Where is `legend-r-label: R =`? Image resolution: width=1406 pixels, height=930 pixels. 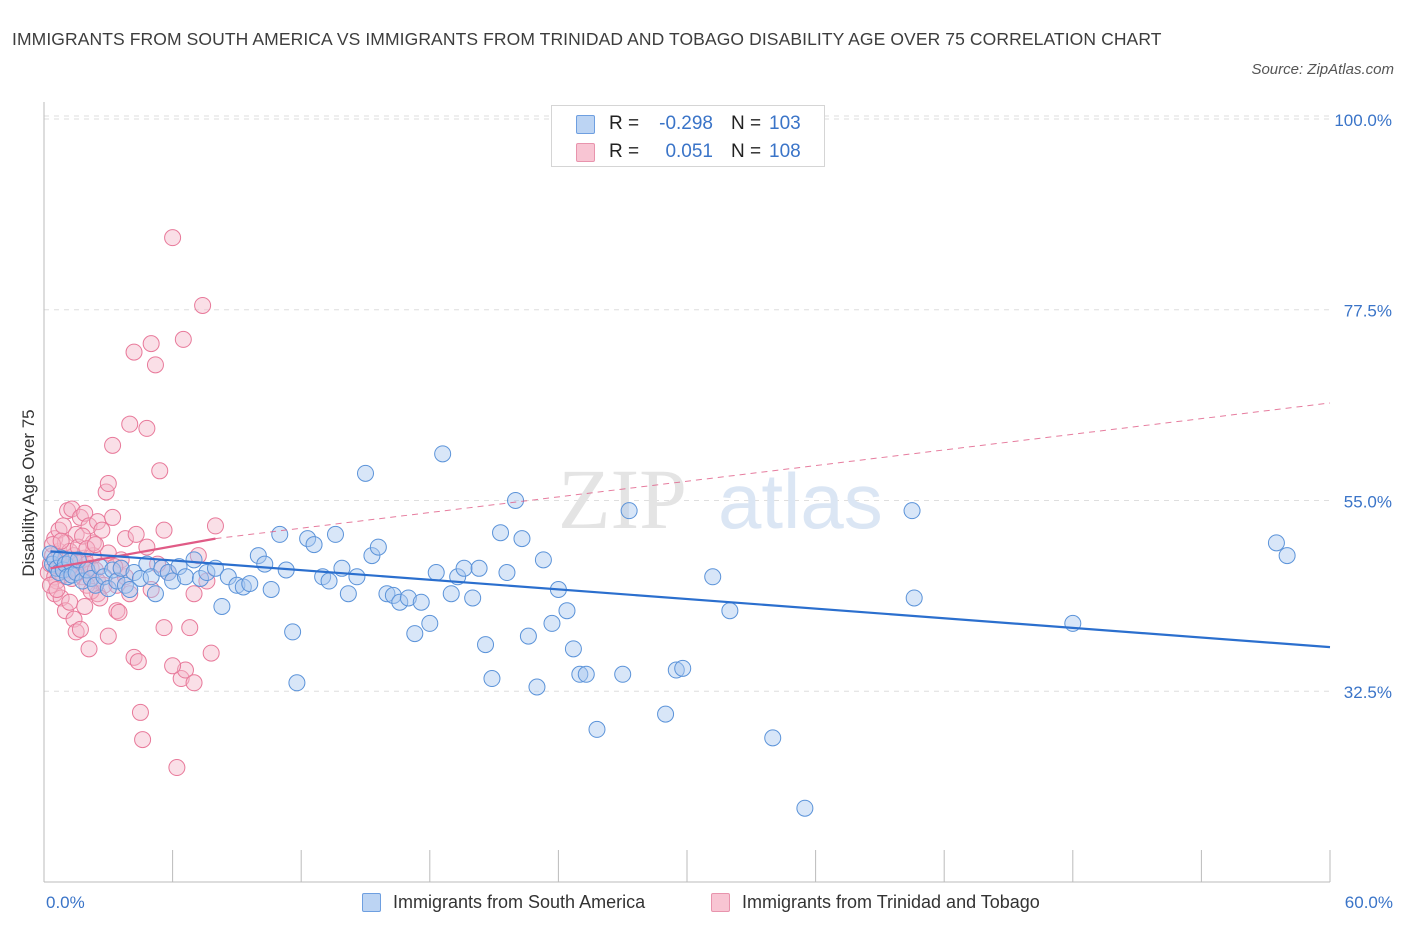
legend-r-label: R = is located at coordinates (624, 151).